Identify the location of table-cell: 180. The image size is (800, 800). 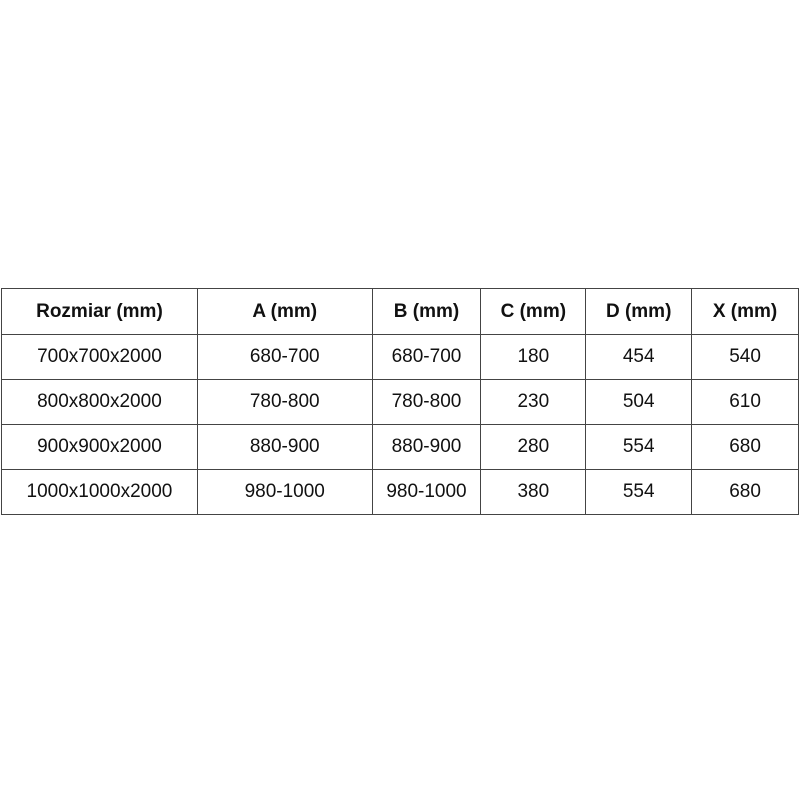
(533, 357).